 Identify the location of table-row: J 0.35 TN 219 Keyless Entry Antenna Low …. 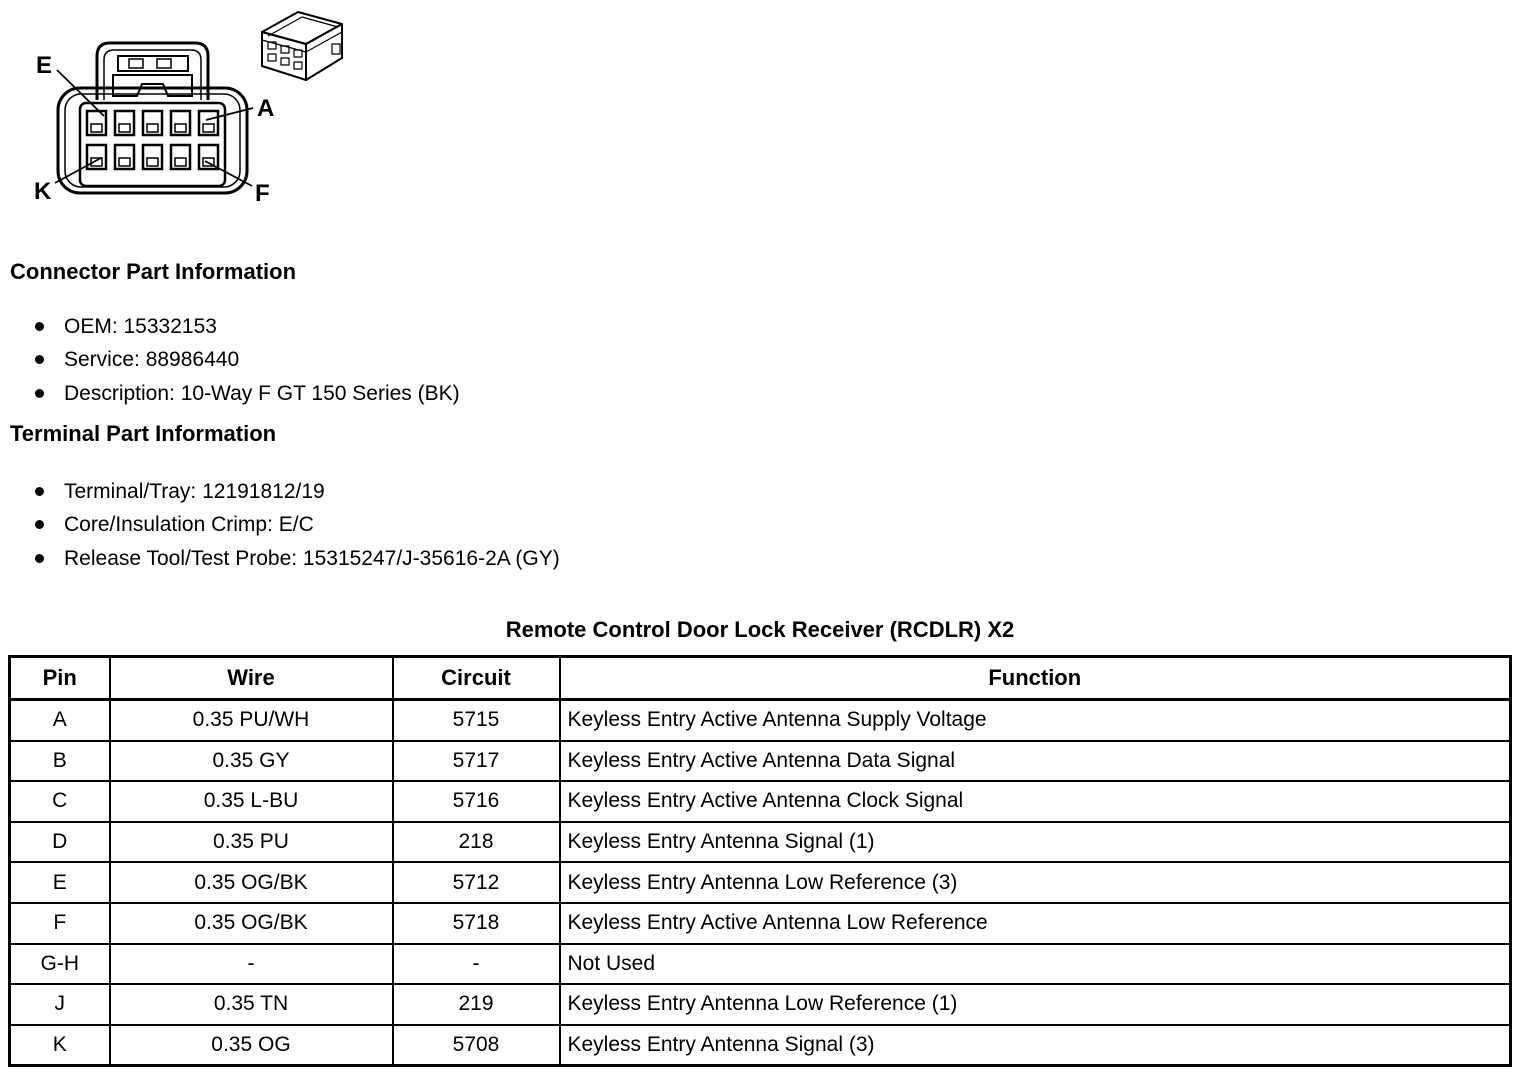
(760, 1004).